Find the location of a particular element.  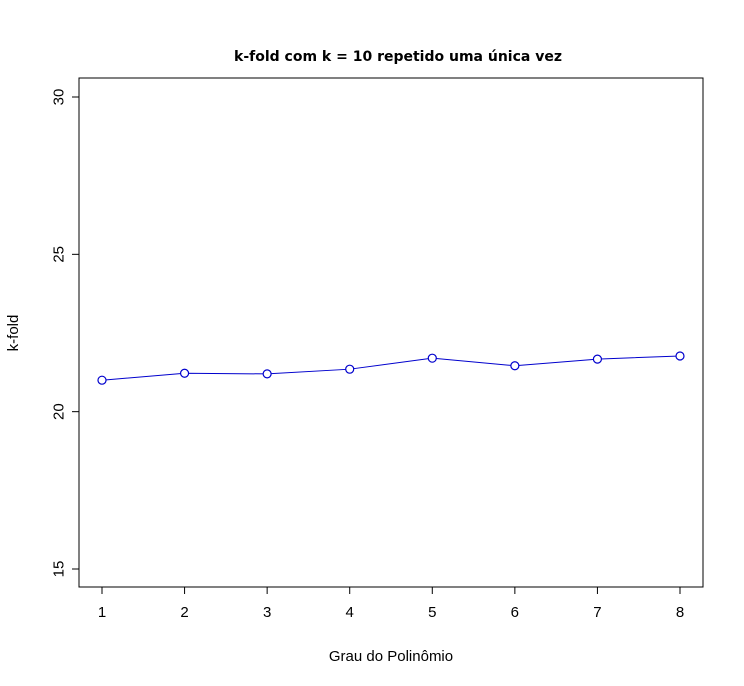

x-tick-label: 8 is located at coordinates (680, 612).